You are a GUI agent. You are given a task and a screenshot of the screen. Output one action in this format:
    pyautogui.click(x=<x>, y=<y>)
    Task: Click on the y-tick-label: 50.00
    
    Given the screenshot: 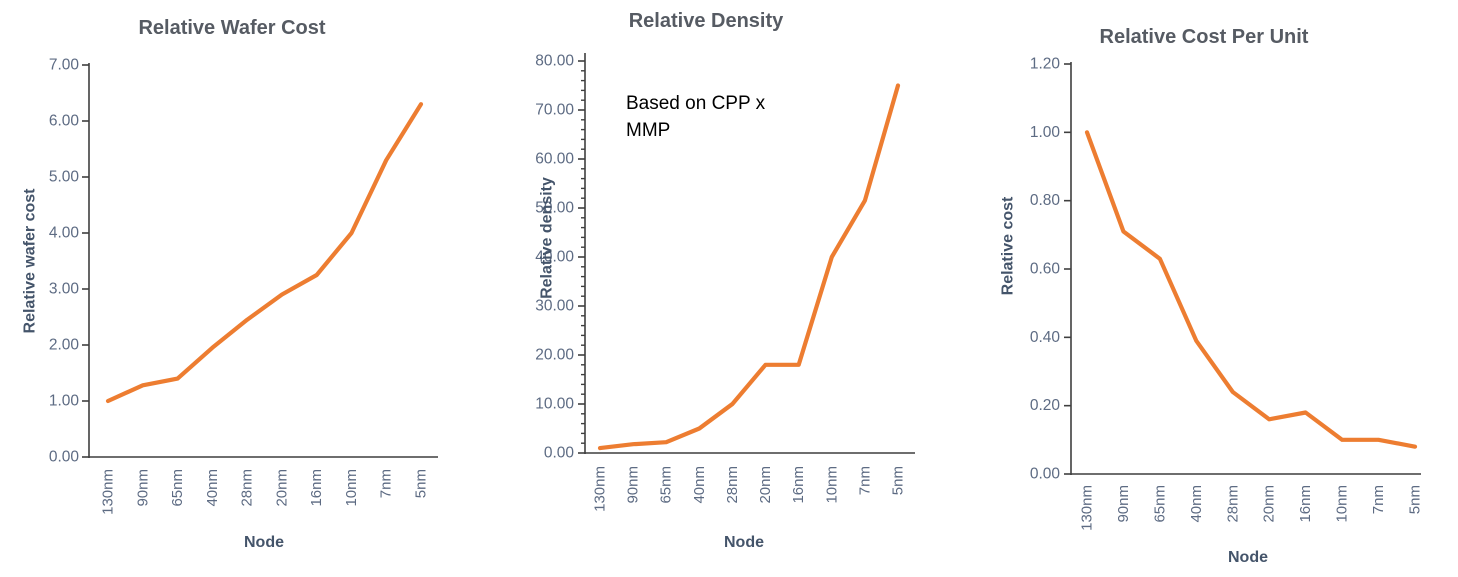 What is the action you would take?
    pyautogui.click(x=554, y=208)
    